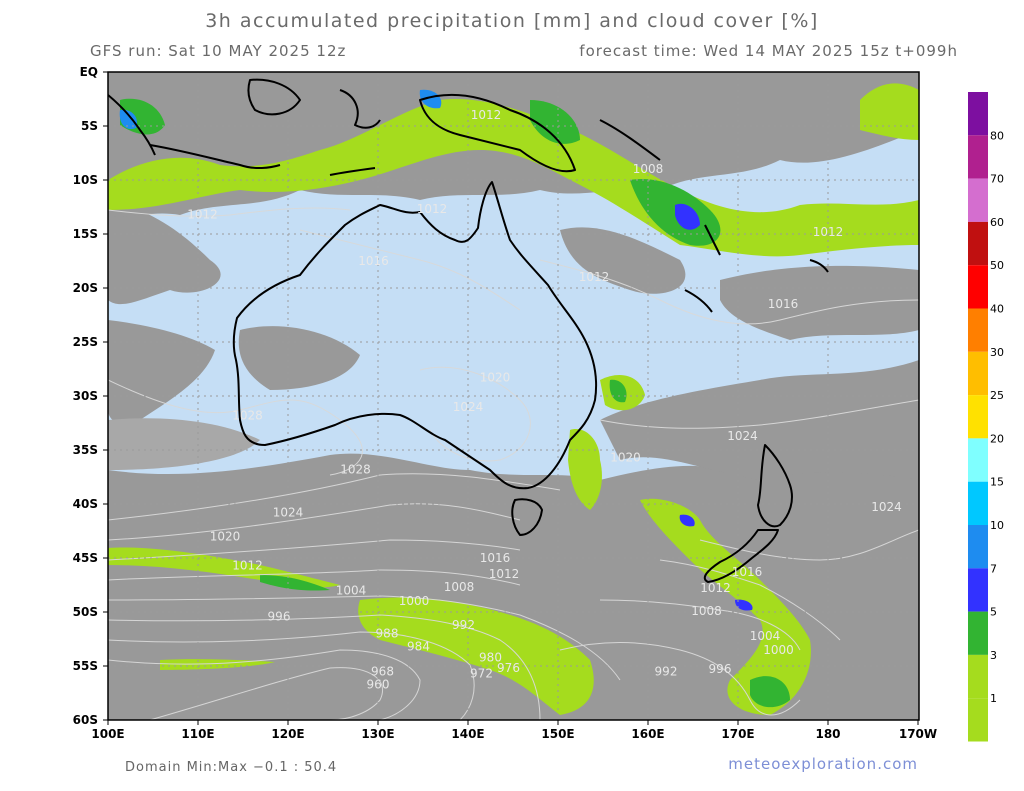 Image resolution: width=1024 pixels, height=791 pixels. Describe the element at coordinates (918, 734) in the screenshot. I see `longitude-label: 170W` at that location.